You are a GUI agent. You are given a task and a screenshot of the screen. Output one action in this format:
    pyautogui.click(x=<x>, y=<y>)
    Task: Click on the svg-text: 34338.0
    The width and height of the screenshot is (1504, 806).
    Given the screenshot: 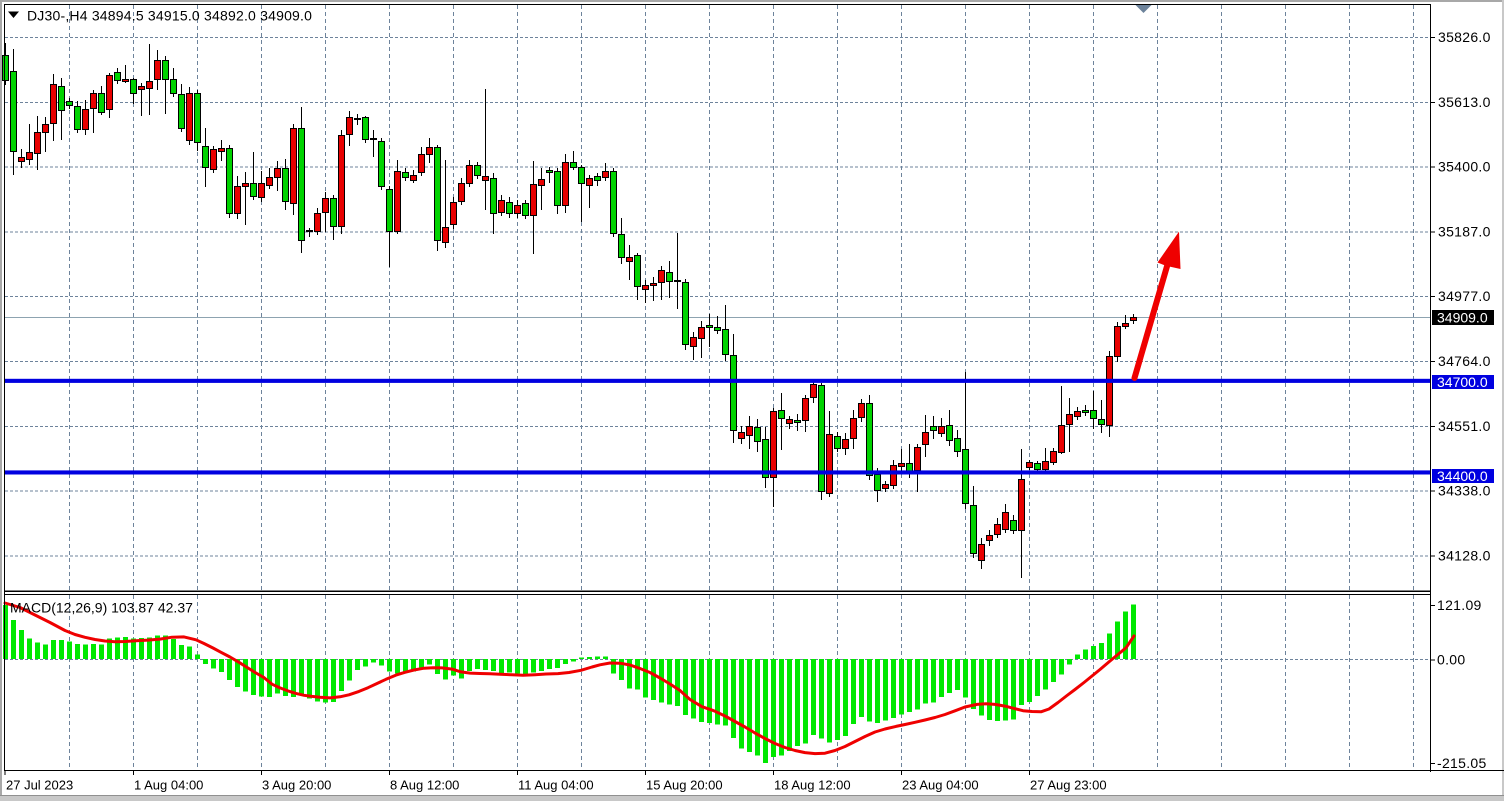 What is the action you would take?
    pyautogui.click(x=1464, y=491)
    